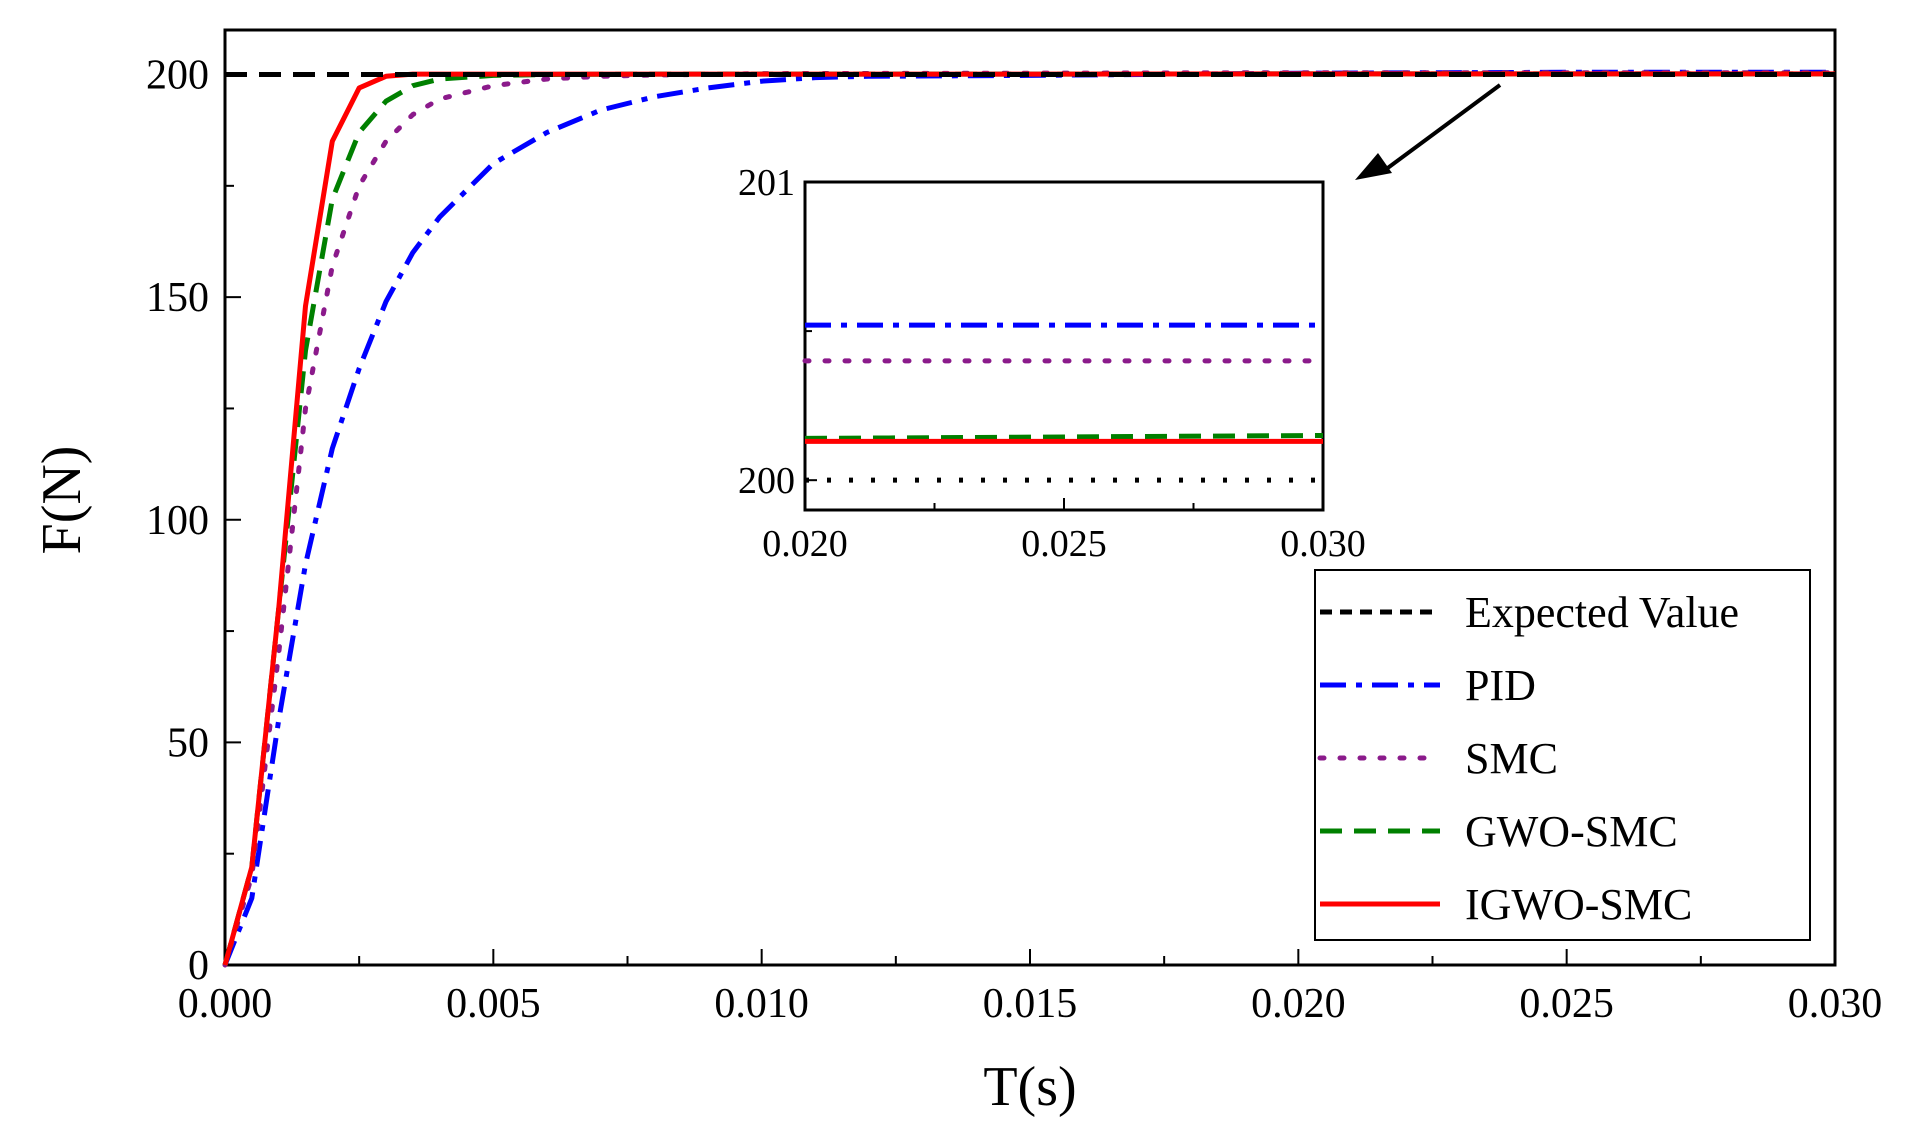 This screenshot has width=1910, height=1139. What do you see at coordinates (1064, 544) in the screenshot?
I see `inset-x-tick-label: 0.025` at bounding box center [1064, 544].